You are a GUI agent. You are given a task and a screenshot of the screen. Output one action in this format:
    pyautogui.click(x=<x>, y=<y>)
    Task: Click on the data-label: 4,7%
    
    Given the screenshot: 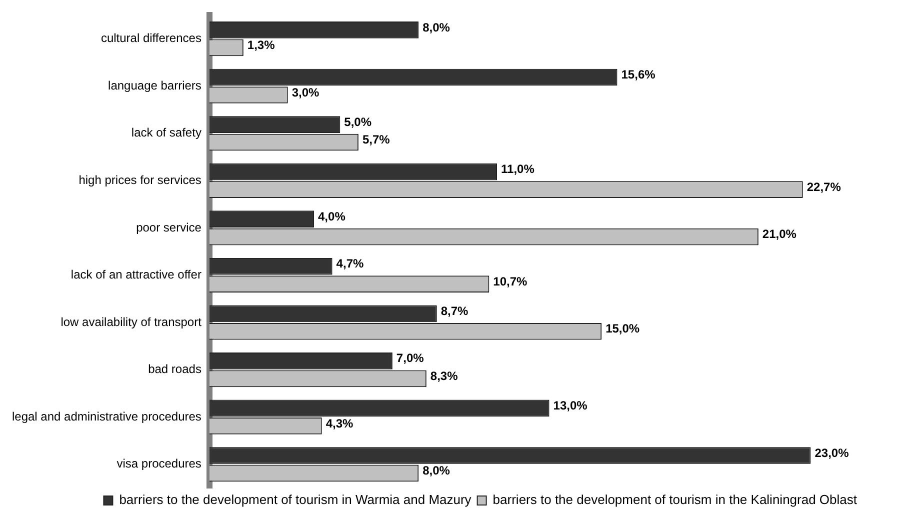 What is the action you would take?
    pyautogui.click(x=350, y=263)
    